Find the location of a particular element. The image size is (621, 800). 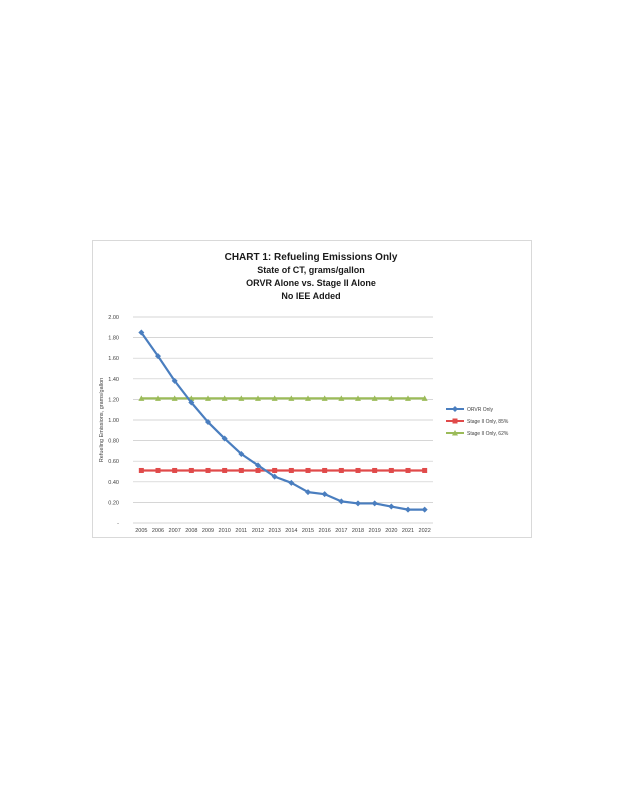

x-tick-label: 2022 is located at coordinates (425, 531).